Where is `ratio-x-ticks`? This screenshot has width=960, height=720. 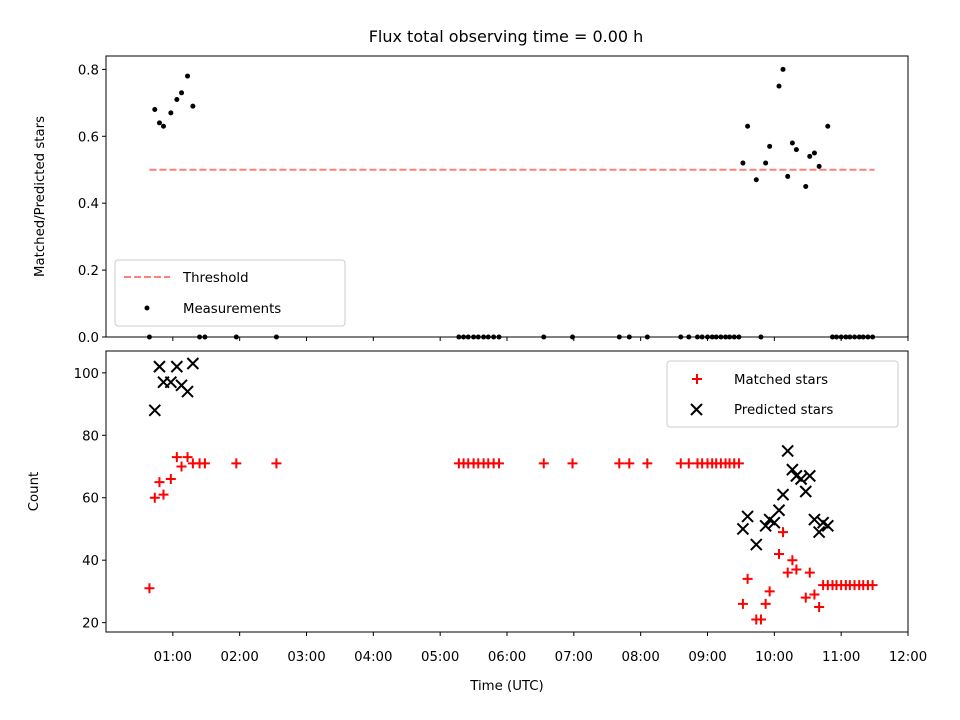 ratio-x-ticks is located at coordinates (540, 339).